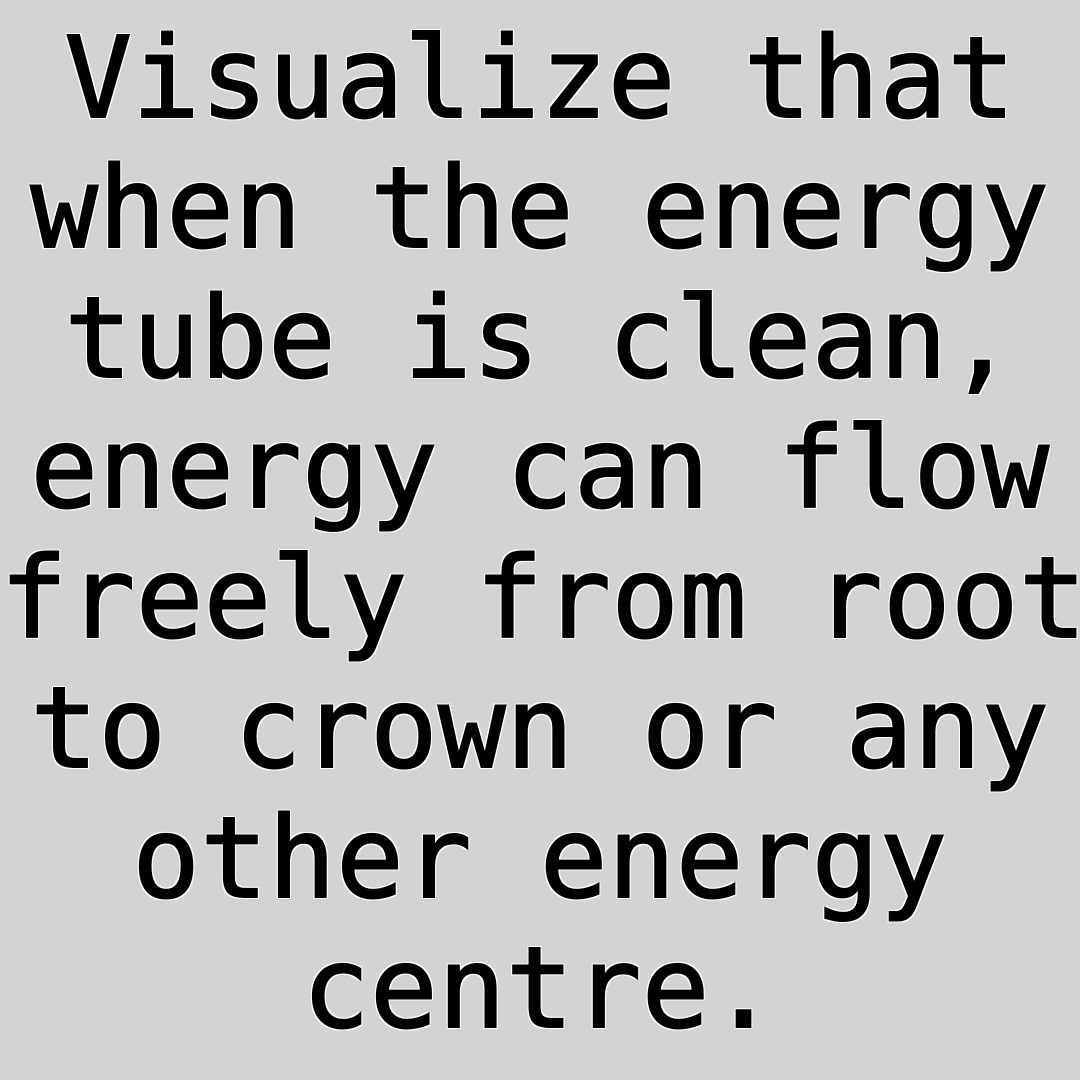 The width and height of the screenshot is (1080, 1080). What do you see at coordinates (540, 599) in the screenshot?
I see `quote-line-5: freely from root` at bounding box center [540, 599].